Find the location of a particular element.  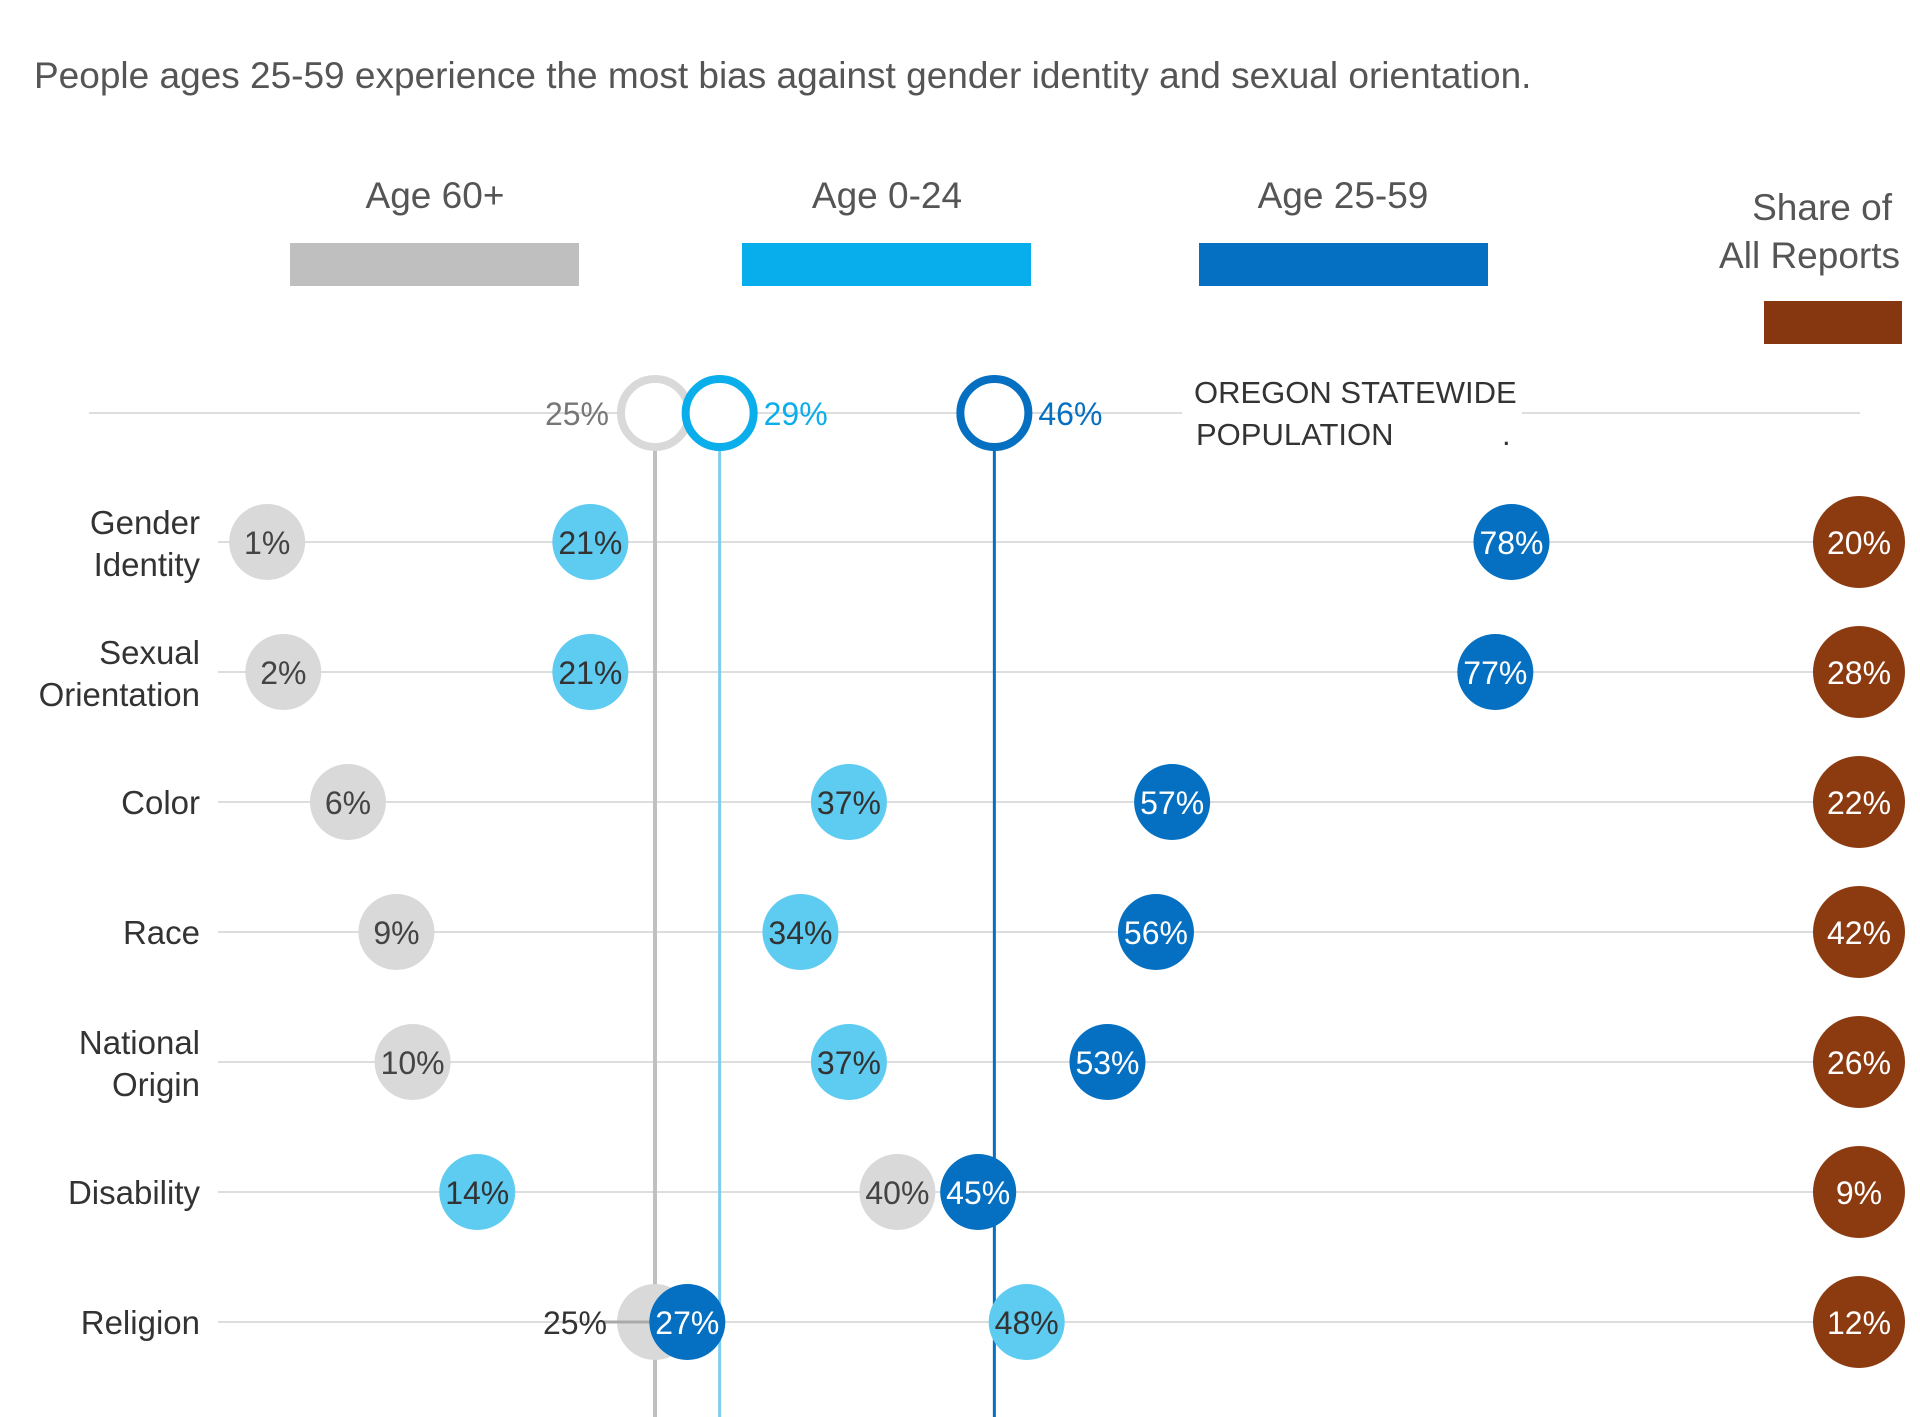

dot-label-age25_59: 56% is located at coordinates (1156, 933).